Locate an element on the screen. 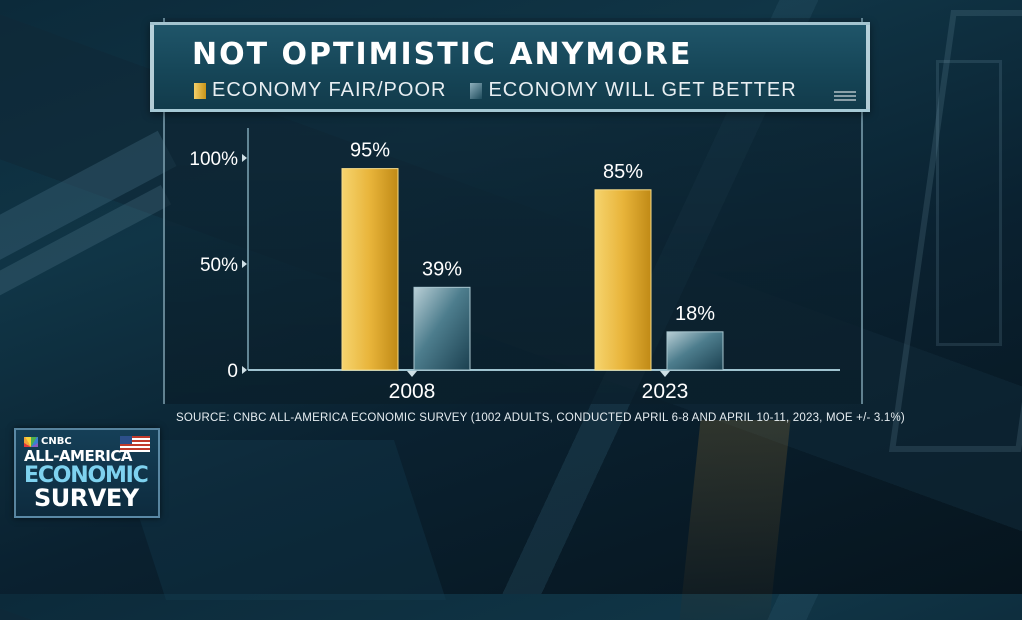  legend-swatch-fair-poor is located at coordinates (200, 90).